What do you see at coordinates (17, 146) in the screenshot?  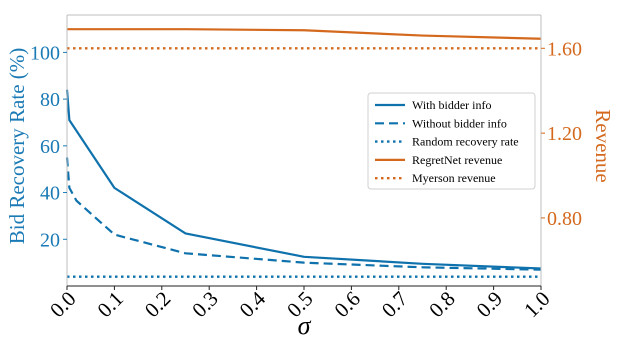 I see `y-axis-left-label: Bid Recovery Rate (%)` at bounding box center [17, 146].